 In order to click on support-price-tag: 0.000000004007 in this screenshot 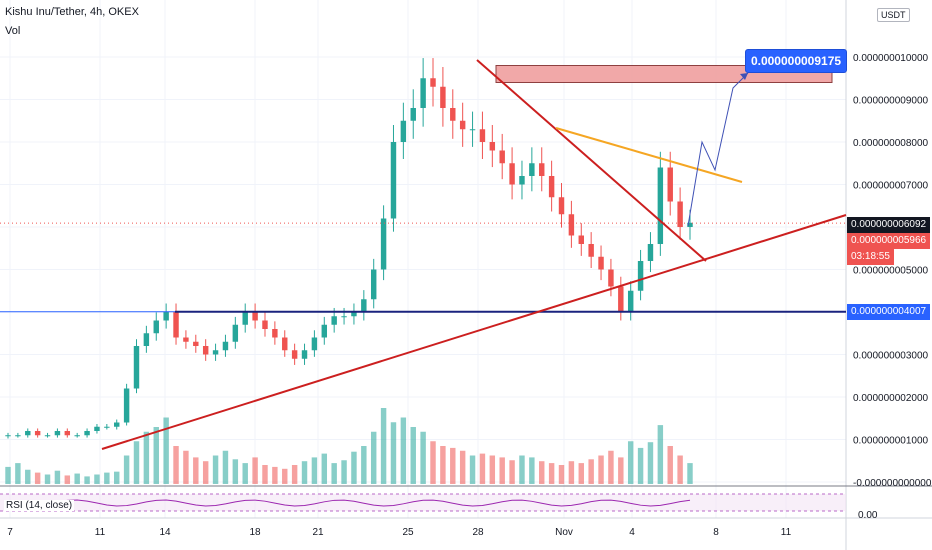, I will do `click(889, 312)`.